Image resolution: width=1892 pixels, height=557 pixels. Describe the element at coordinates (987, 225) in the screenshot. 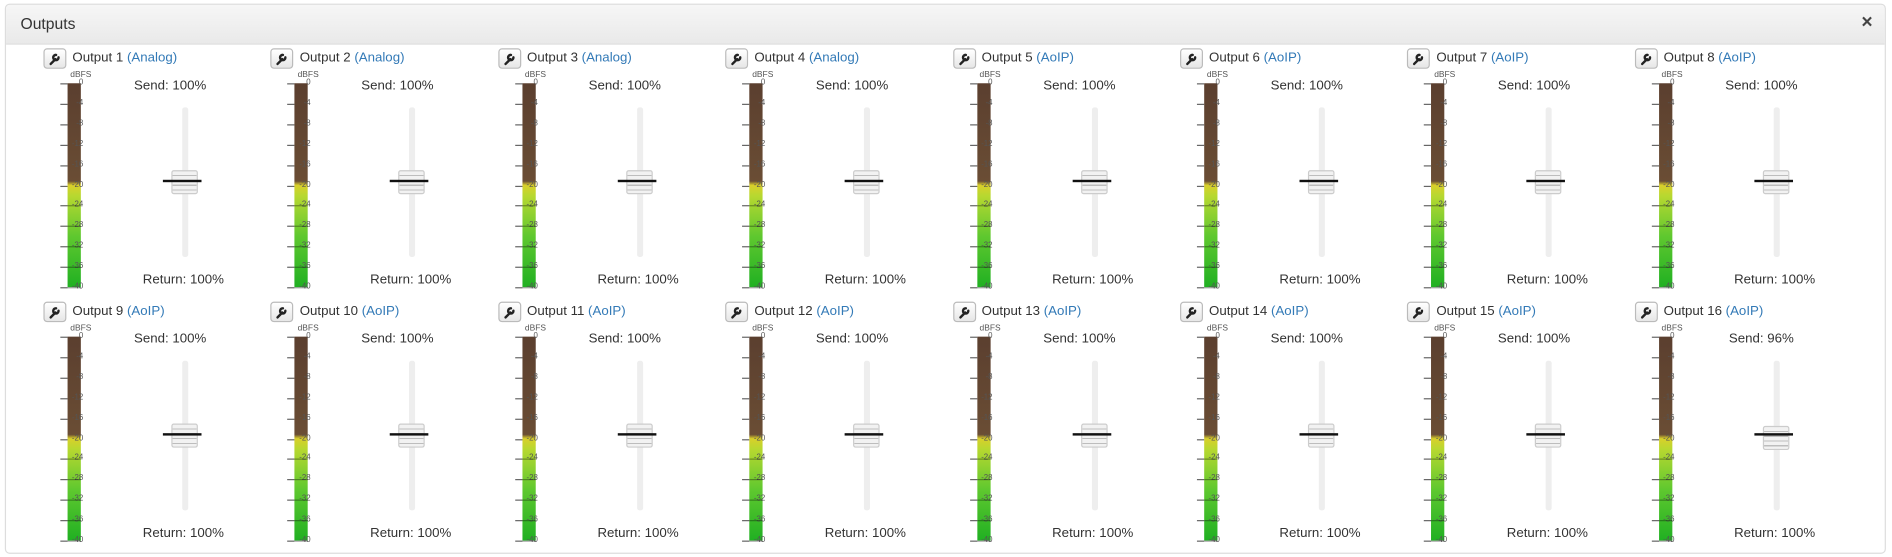

I see `meter-tick-label: -28` at that location.